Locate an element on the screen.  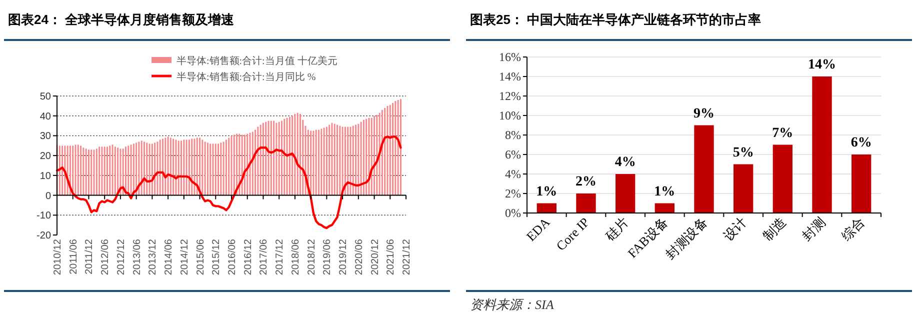
x-tick-label: 2021/06 is located at coordinates (391, 257).